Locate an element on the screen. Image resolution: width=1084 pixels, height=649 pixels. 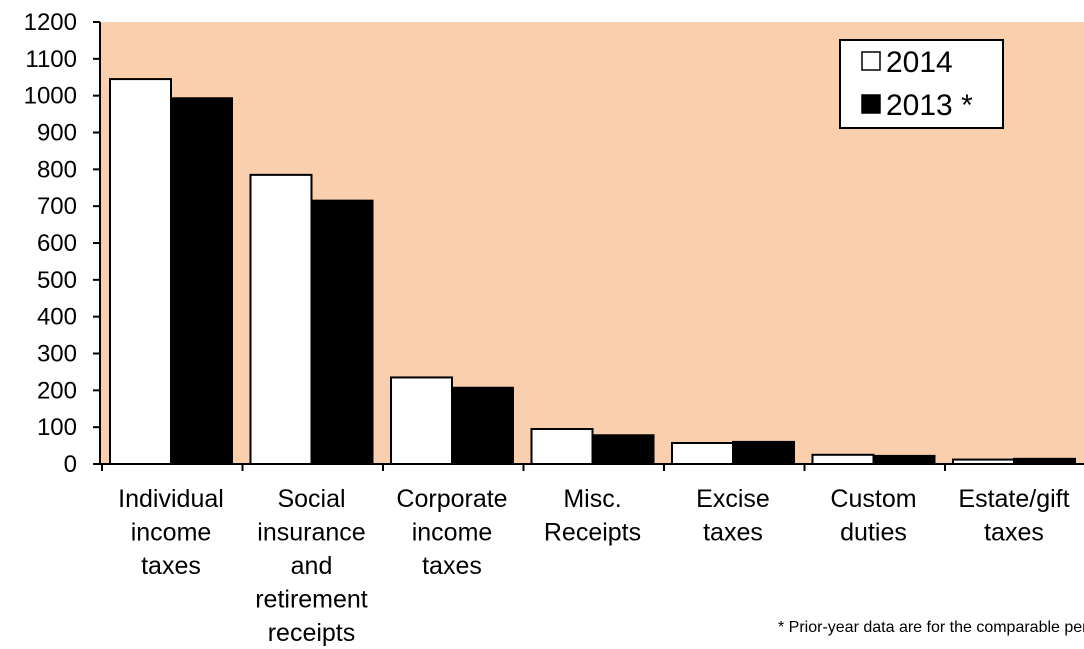
y-axis-ticks: 0 100 200 300 400 500 600 700 800 900 1000 1100 1200 is located at coordinates (62, 243).